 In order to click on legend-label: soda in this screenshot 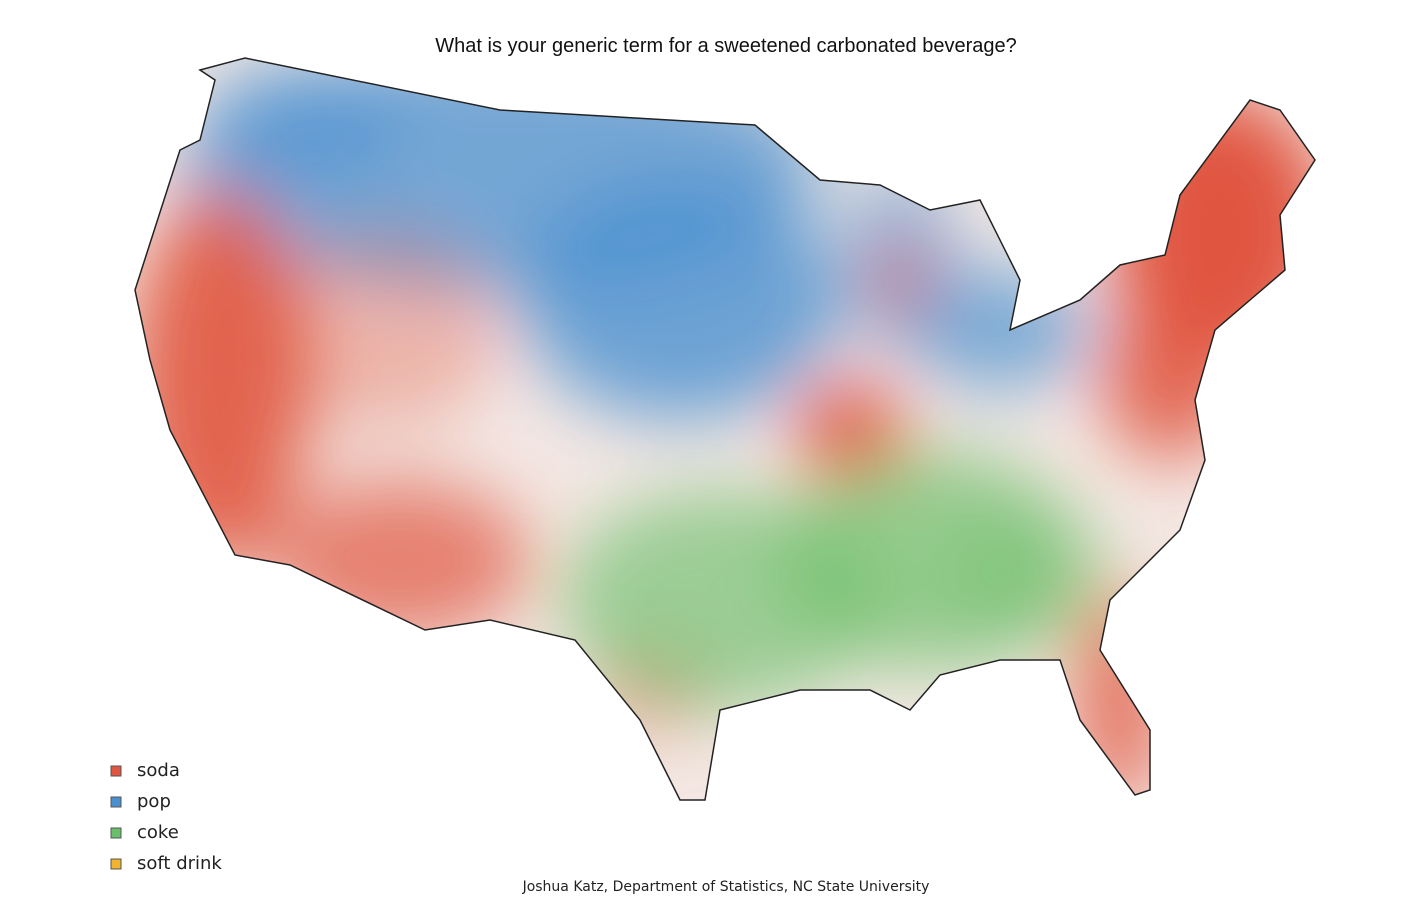, I will do `click(158, 770)`.